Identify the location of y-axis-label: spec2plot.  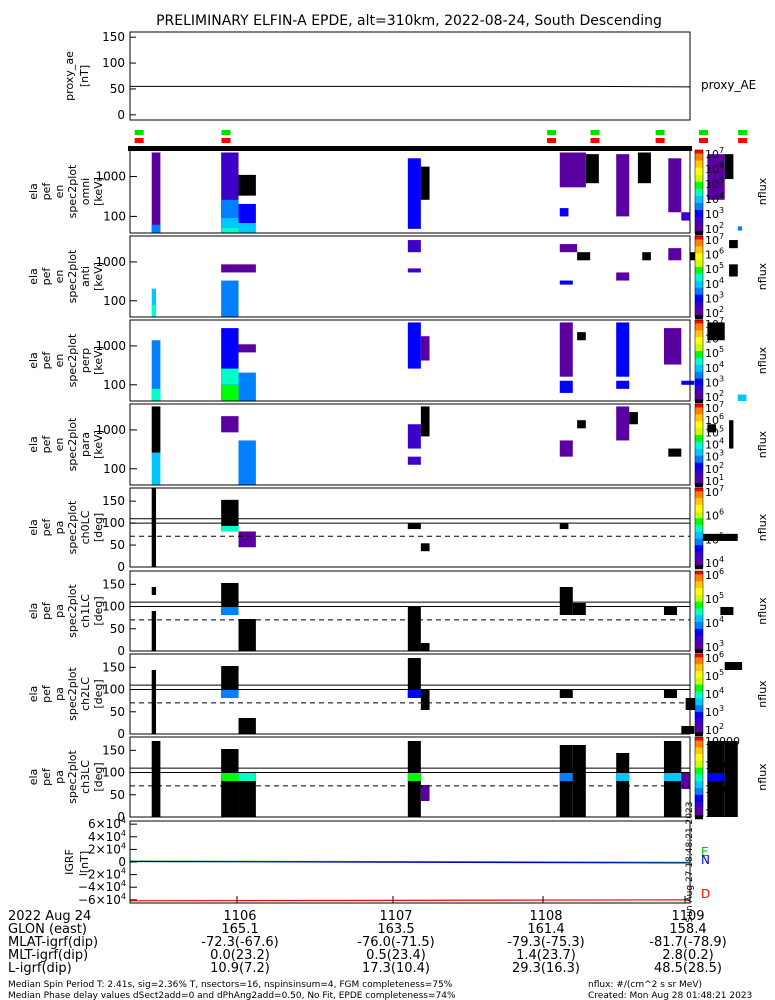
(72, 527).